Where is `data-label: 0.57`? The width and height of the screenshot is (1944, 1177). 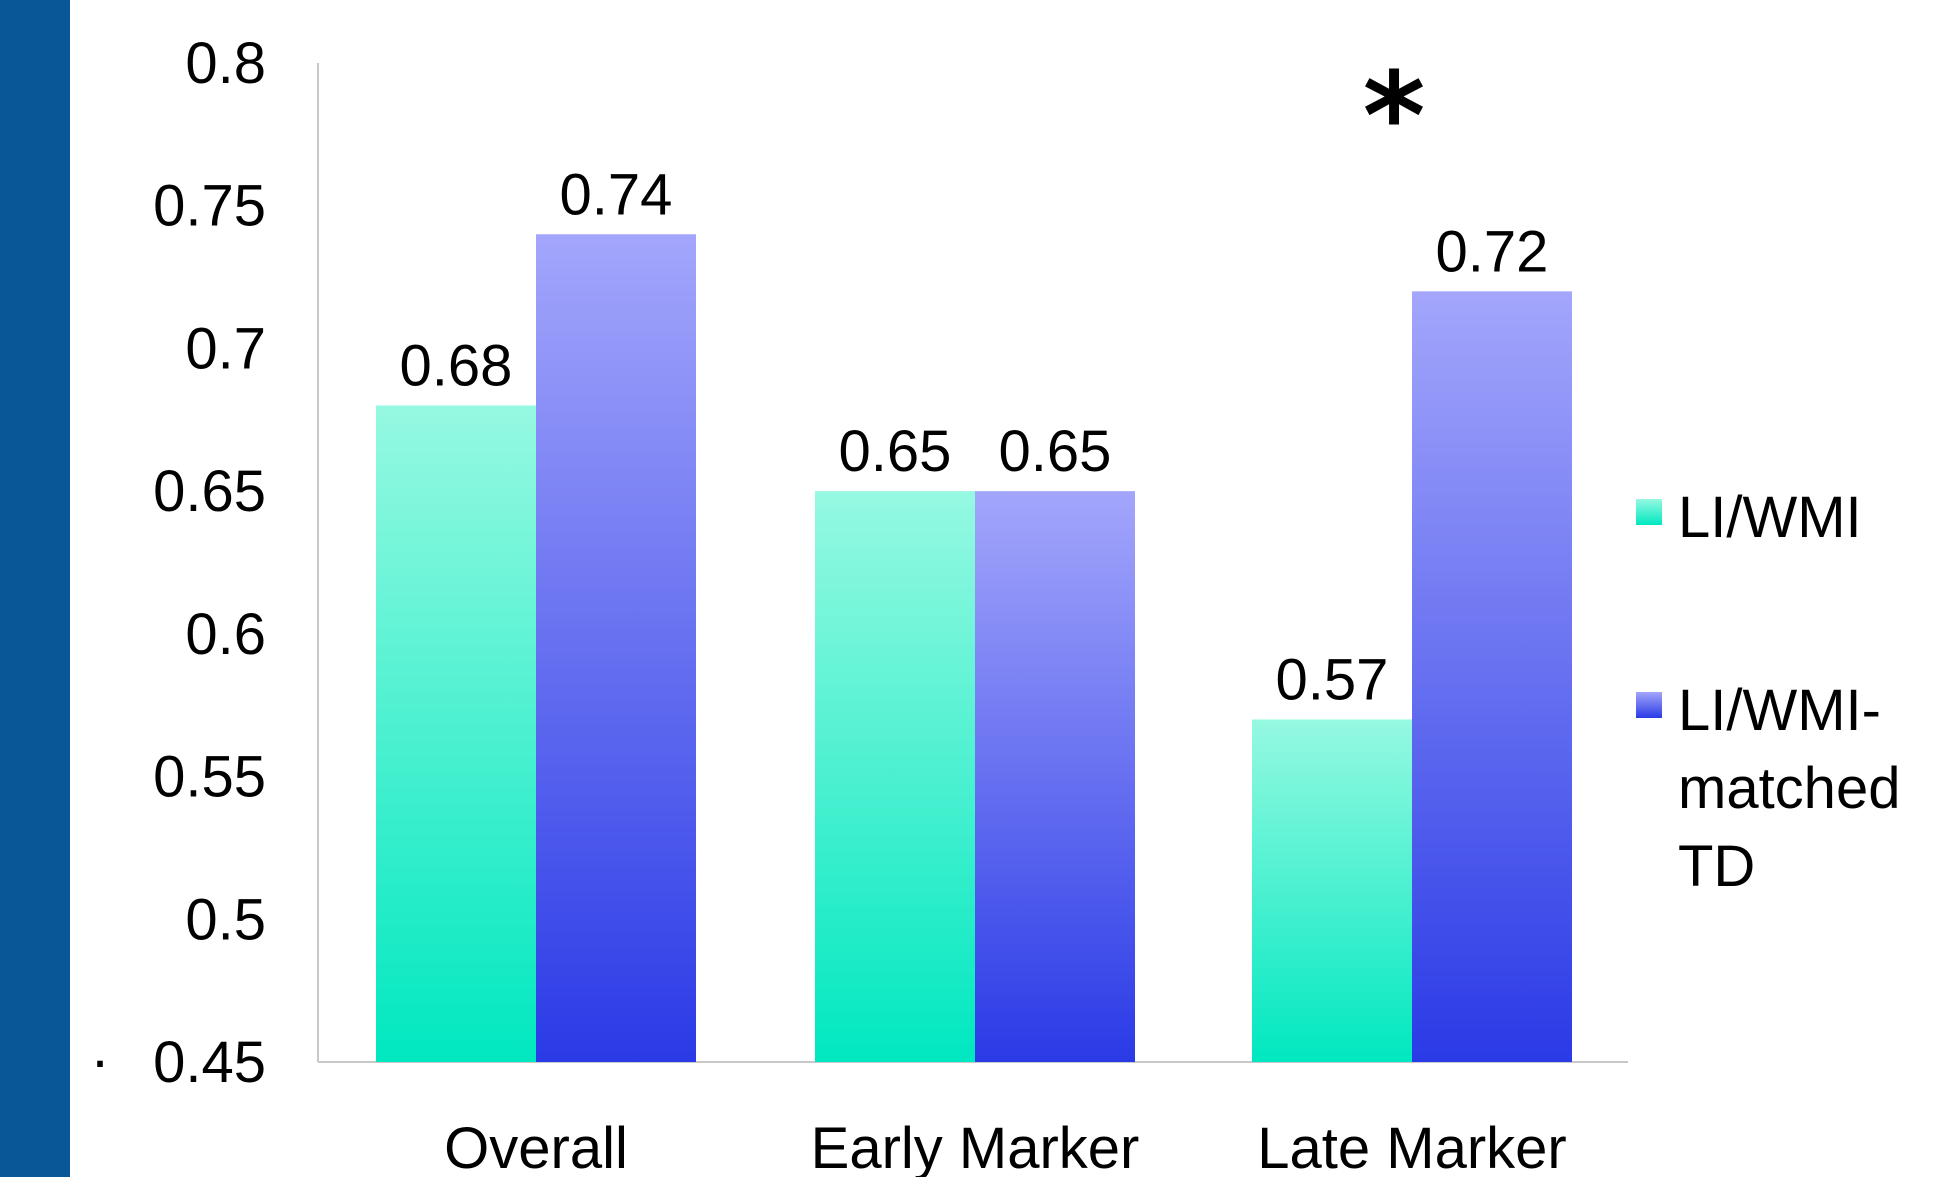 data-label: 0.57 is located at coordinates (1332, 679).